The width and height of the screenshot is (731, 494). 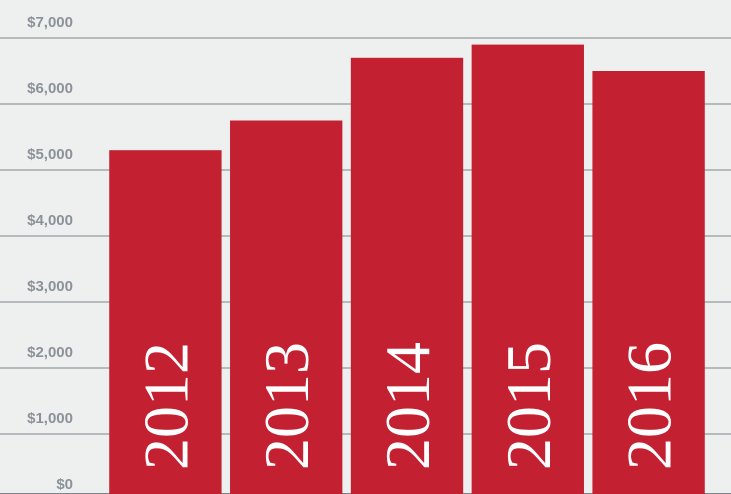 I want to click on y-tick-label: $1,000, so click(x=50, y=418).